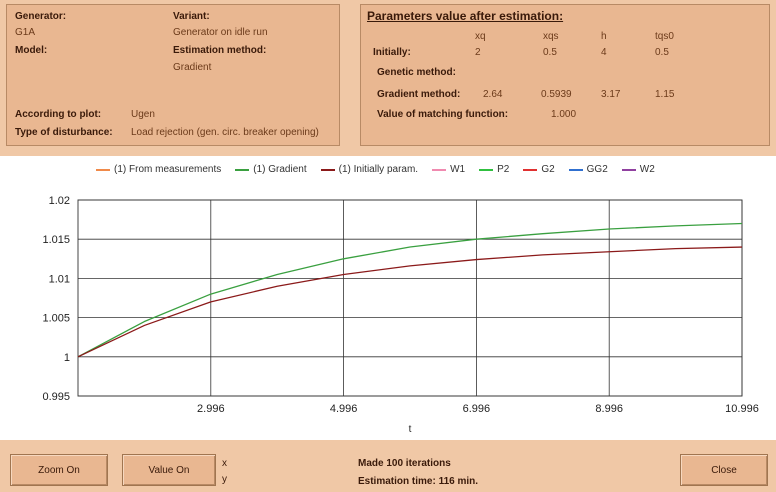 This screenshot has height=492, width=776. I want to click on legend-label: P2, so click(503, 169).